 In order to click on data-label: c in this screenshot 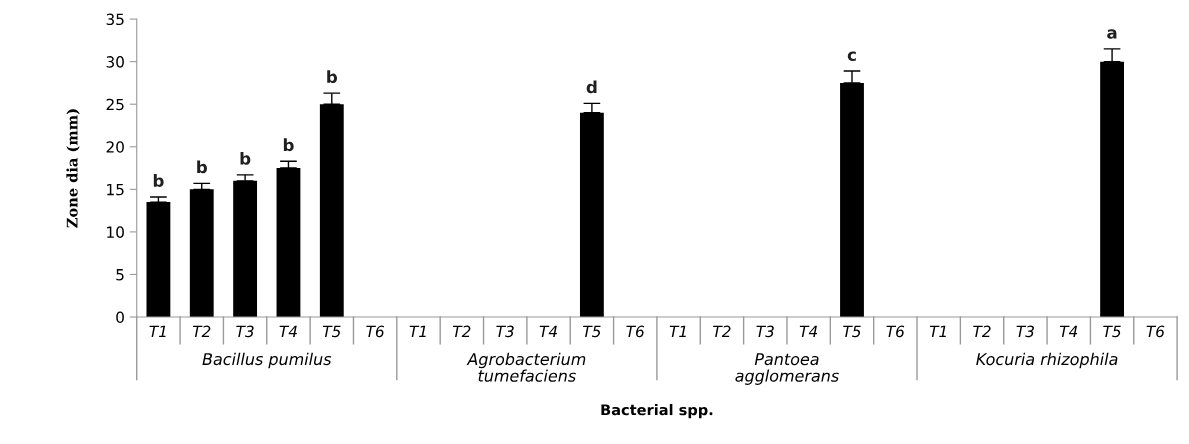, I will do `click(851, 56)`.